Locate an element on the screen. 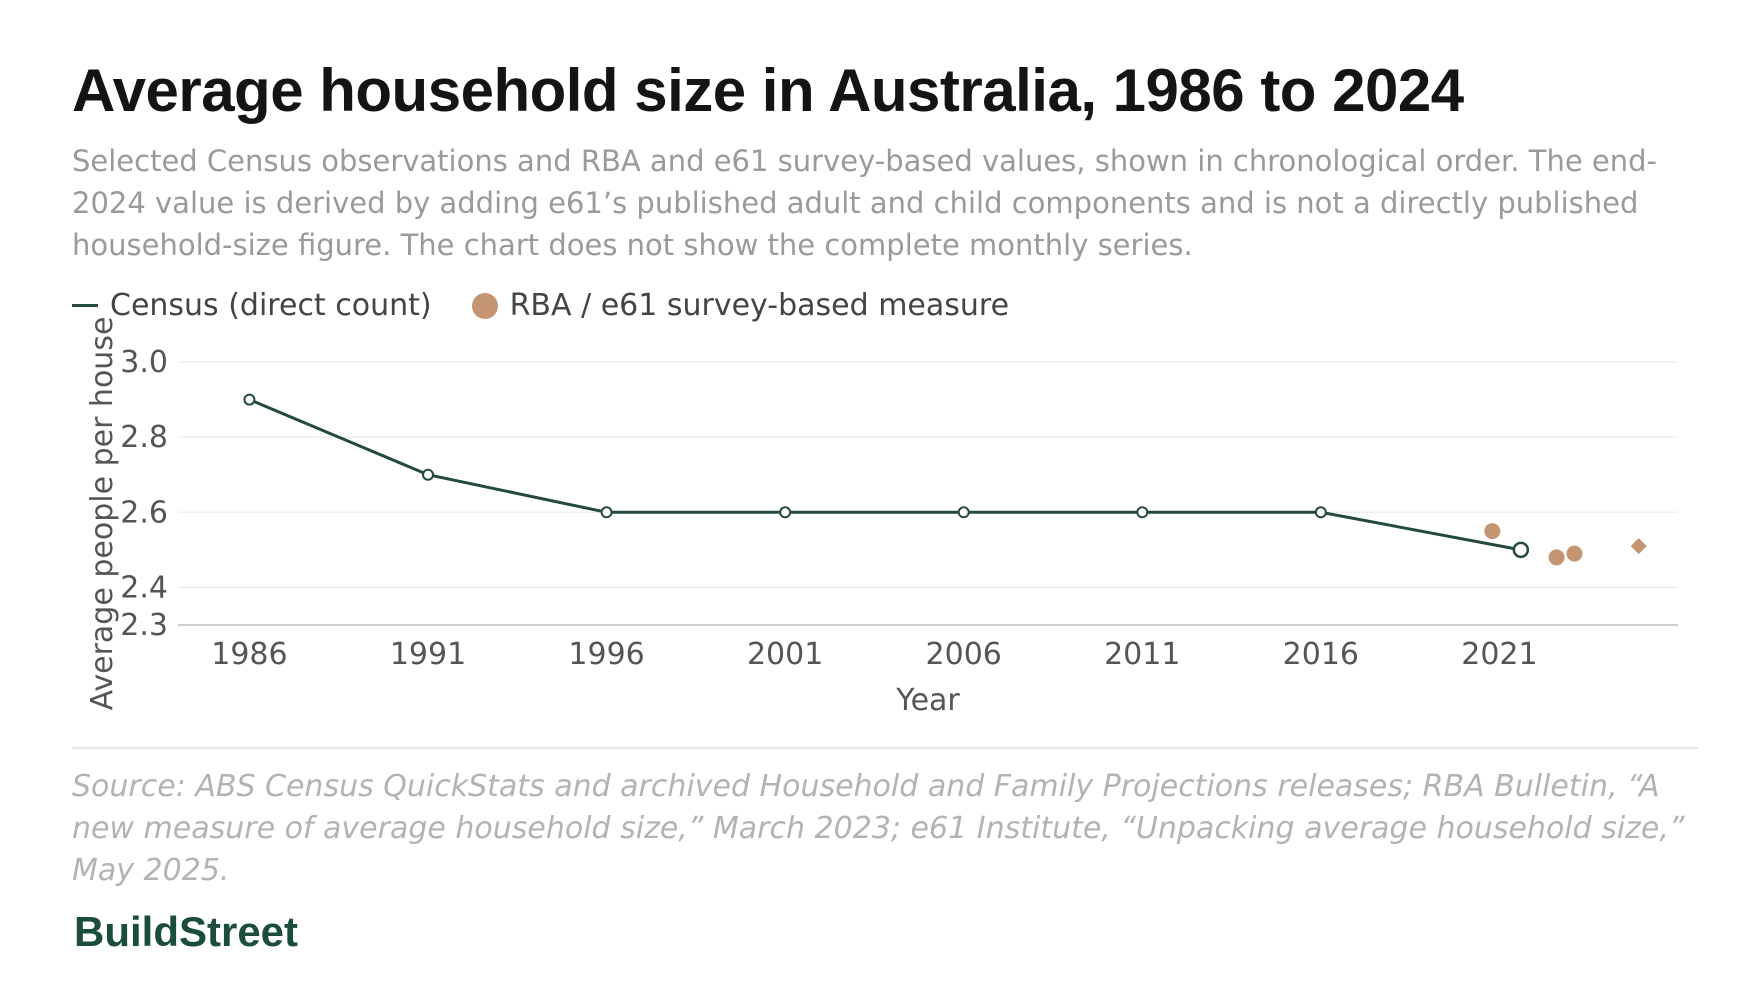 This screenshot has width=1760, height=1000. x-tick-label: 2006 is located at coordinates (964, 654).